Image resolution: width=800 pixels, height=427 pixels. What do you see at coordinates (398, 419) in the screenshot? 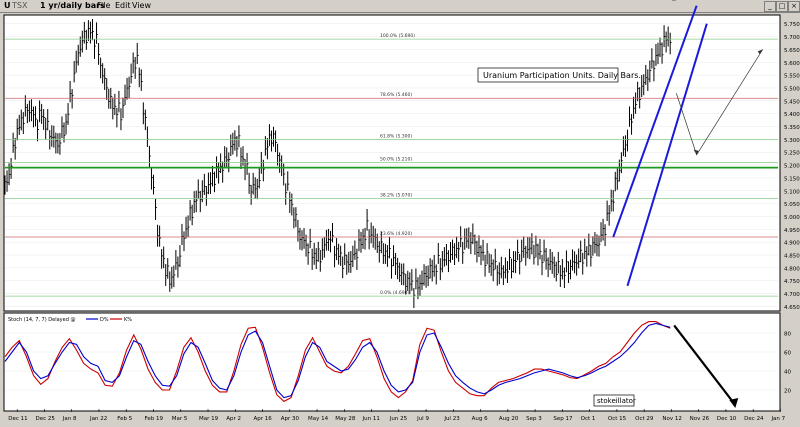
I see `x-tick-label: Jun 25` at bounding box center [398, 419].